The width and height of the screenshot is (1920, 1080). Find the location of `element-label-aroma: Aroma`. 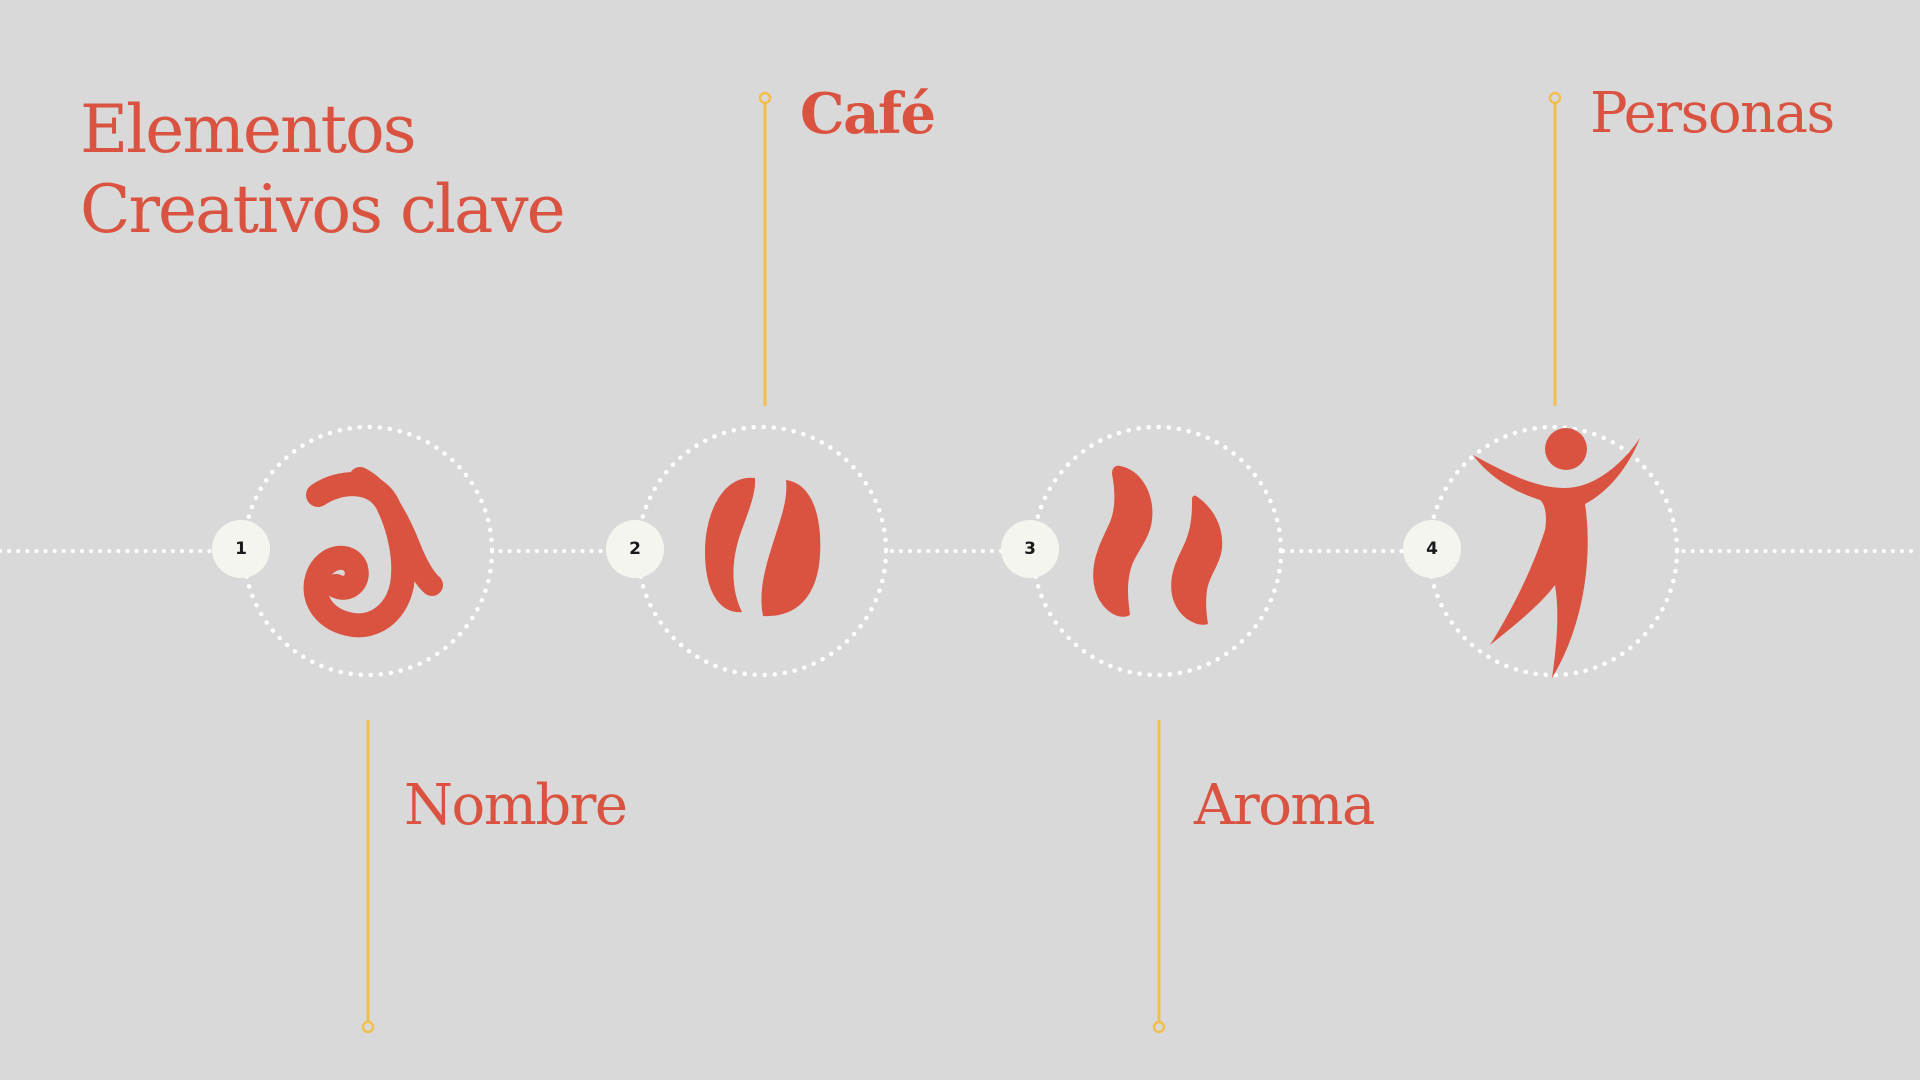

element-label-aroma: Aroma is located at coordinates (1284, 805).